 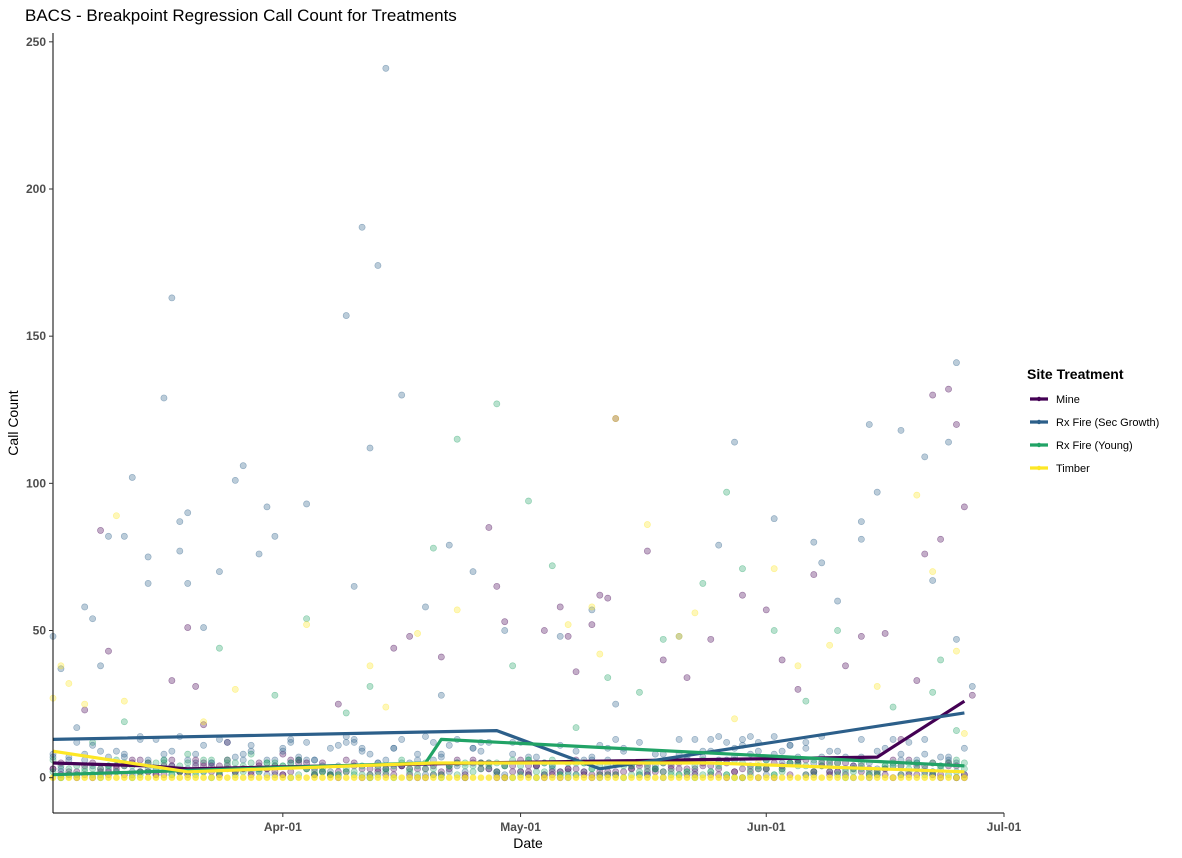 I want to click on legend-label-rx-fire-young: Rx Fire (Young), so click(x=1094, y=446).